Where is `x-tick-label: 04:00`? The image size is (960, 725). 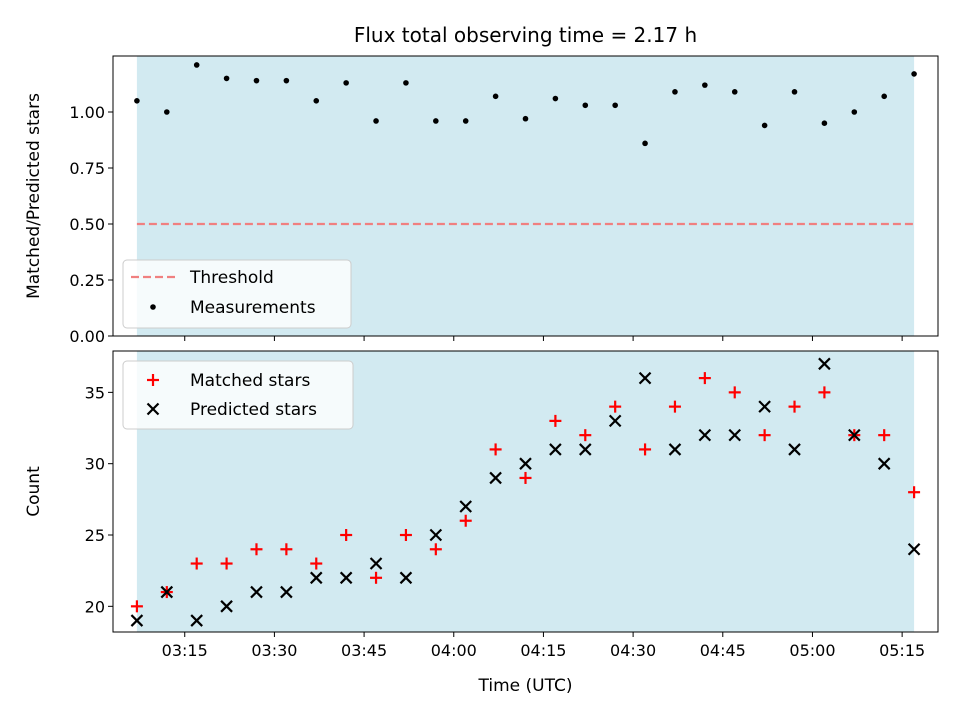
x-tick-label: 04:00 is located at coordinates (454, 650).